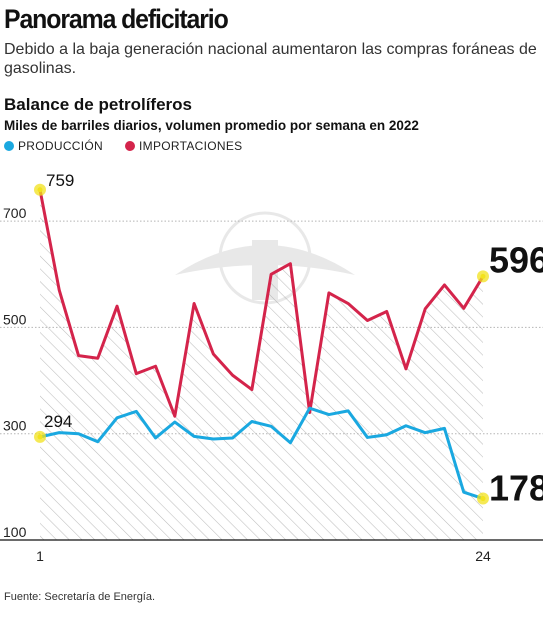 The width and height of the screenshot is (543, 620). I want to click on legend-item-importaciones: IMPORTACIONES, so click(183, 146).